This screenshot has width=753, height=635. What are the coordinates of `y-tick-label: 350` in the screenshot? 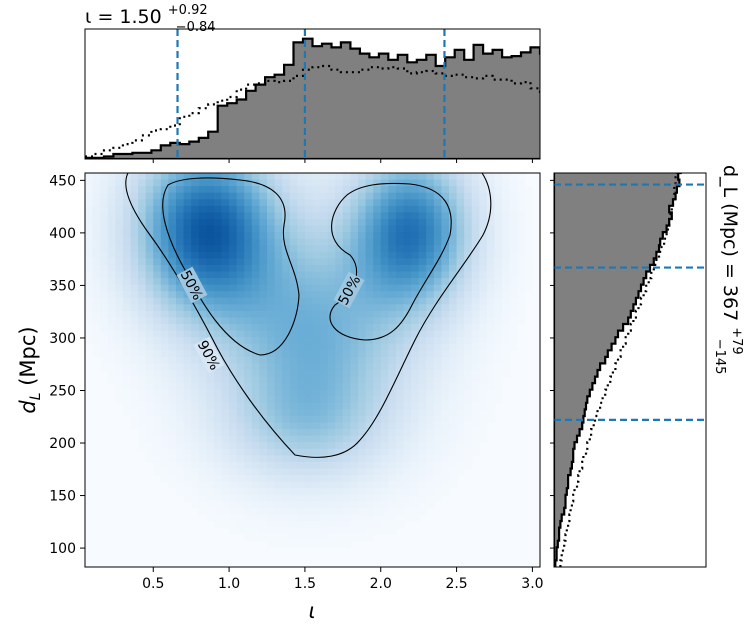 It's located at (62, 286).